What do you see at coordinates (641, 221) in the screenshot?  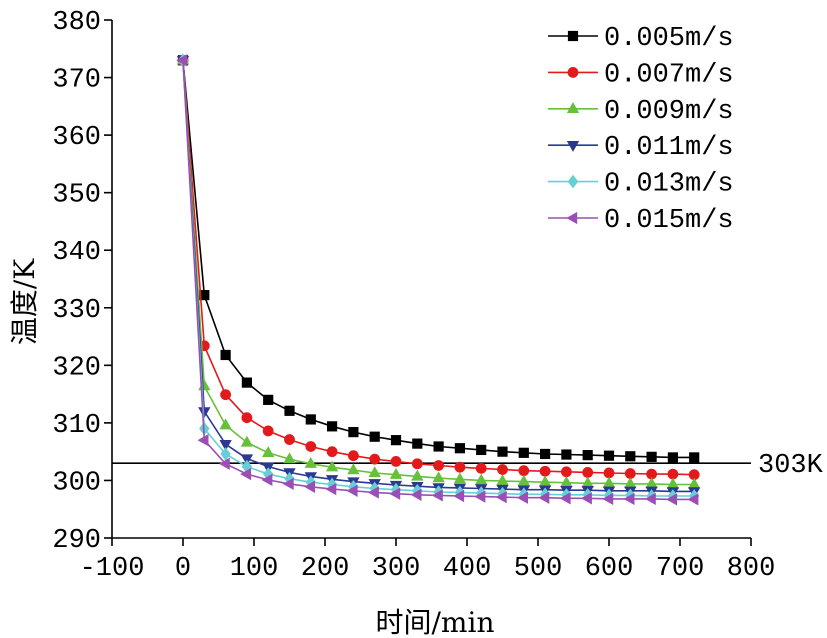 I see `legend-entry: 0.015m/s` at bounding box center [641, 221].